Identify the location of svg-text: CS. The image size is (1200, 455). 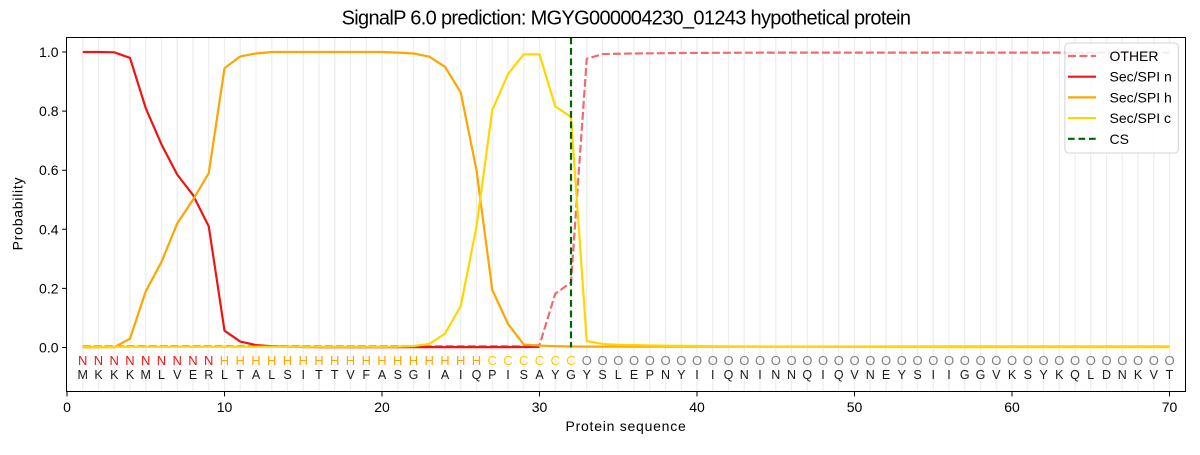
(1119, 139).